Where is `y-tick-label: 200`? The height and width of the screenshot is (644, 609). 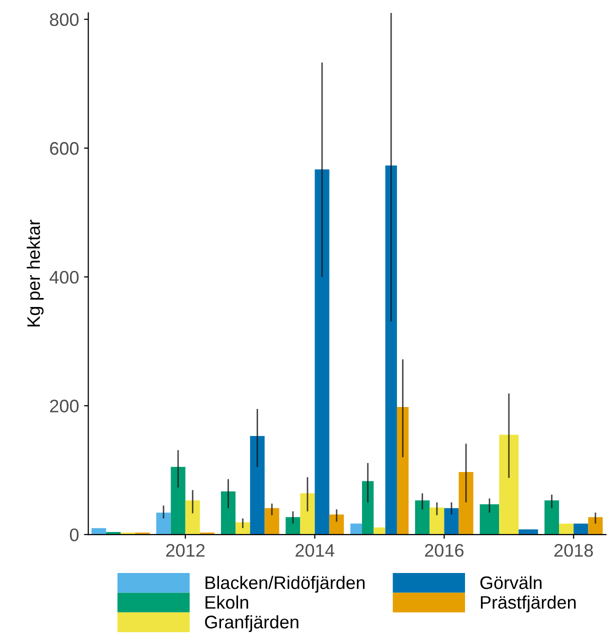 y-tick-label: 200 is located at coordinates (64, 406).